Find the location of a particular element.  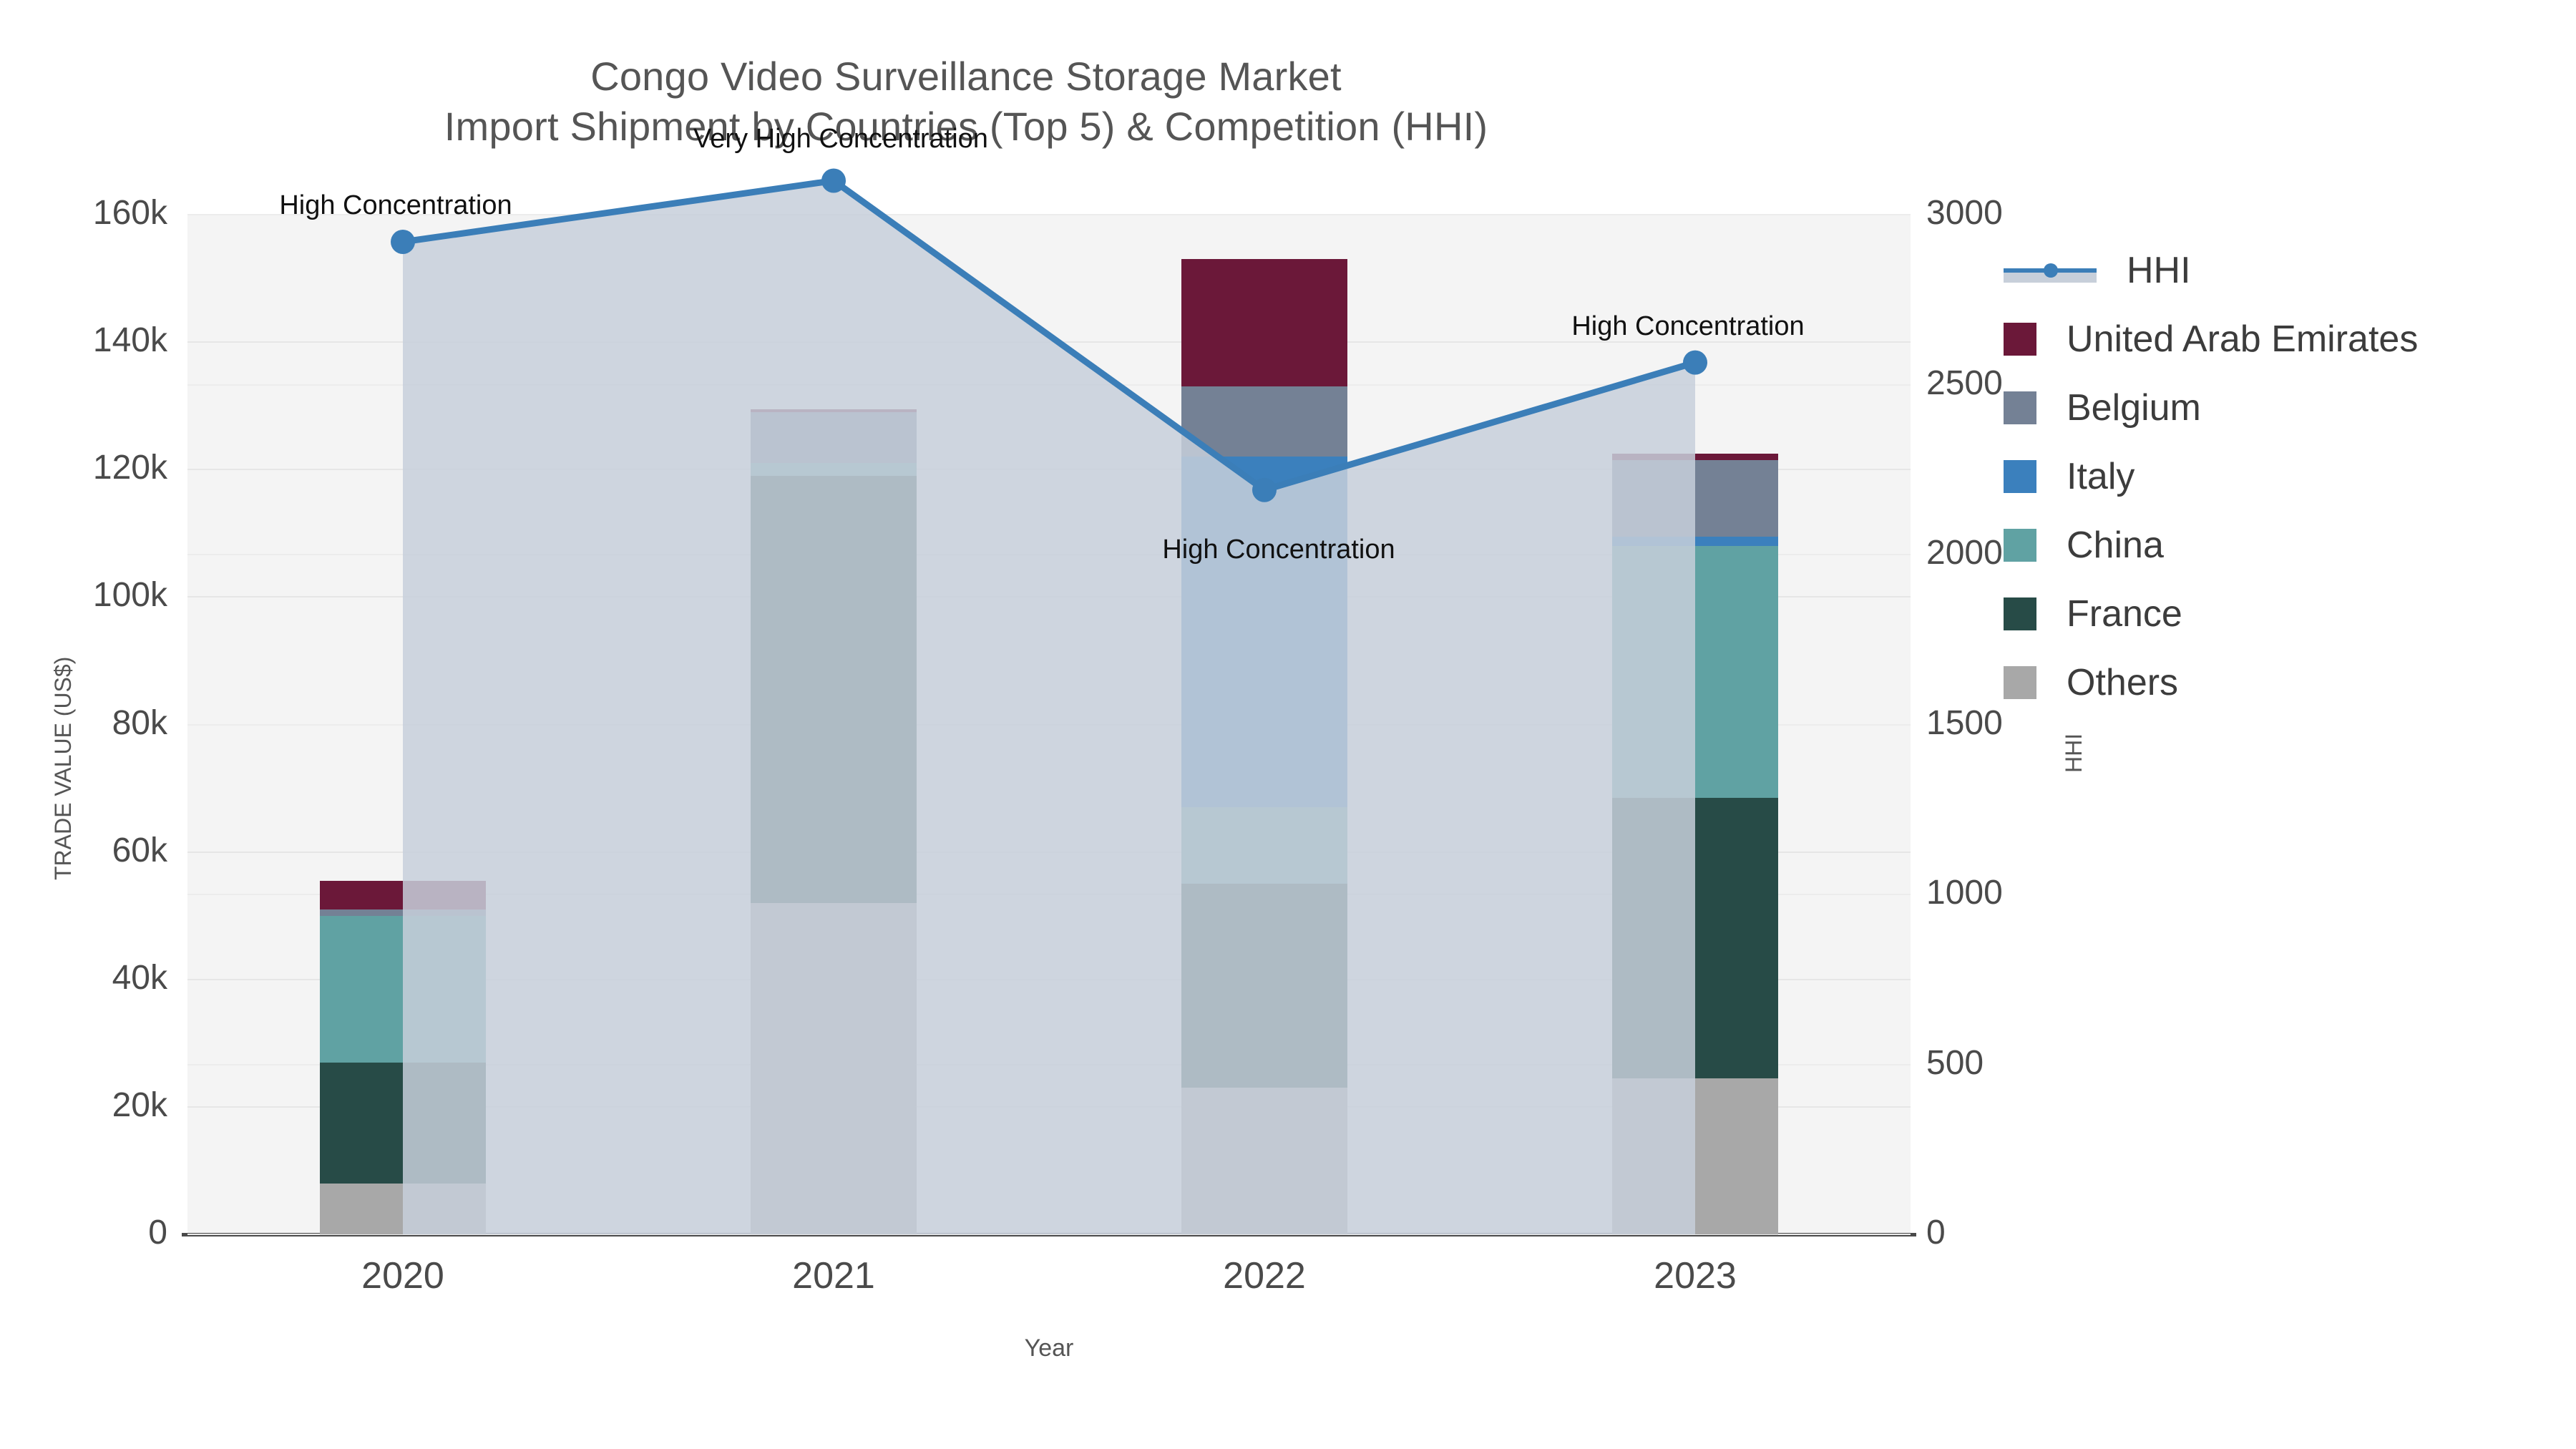

y-axis-tick-label: 0 is located at coordinates (157, 1233).